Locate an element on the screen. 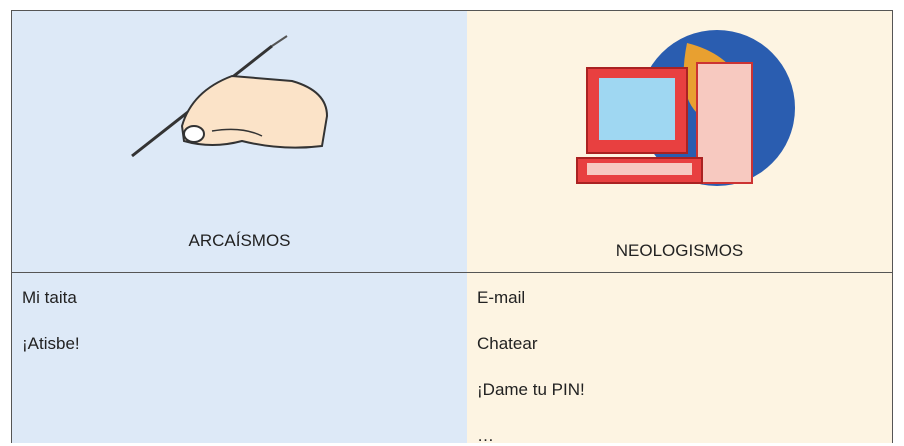  list-item: Chatear is located at coordinates (507, 343).